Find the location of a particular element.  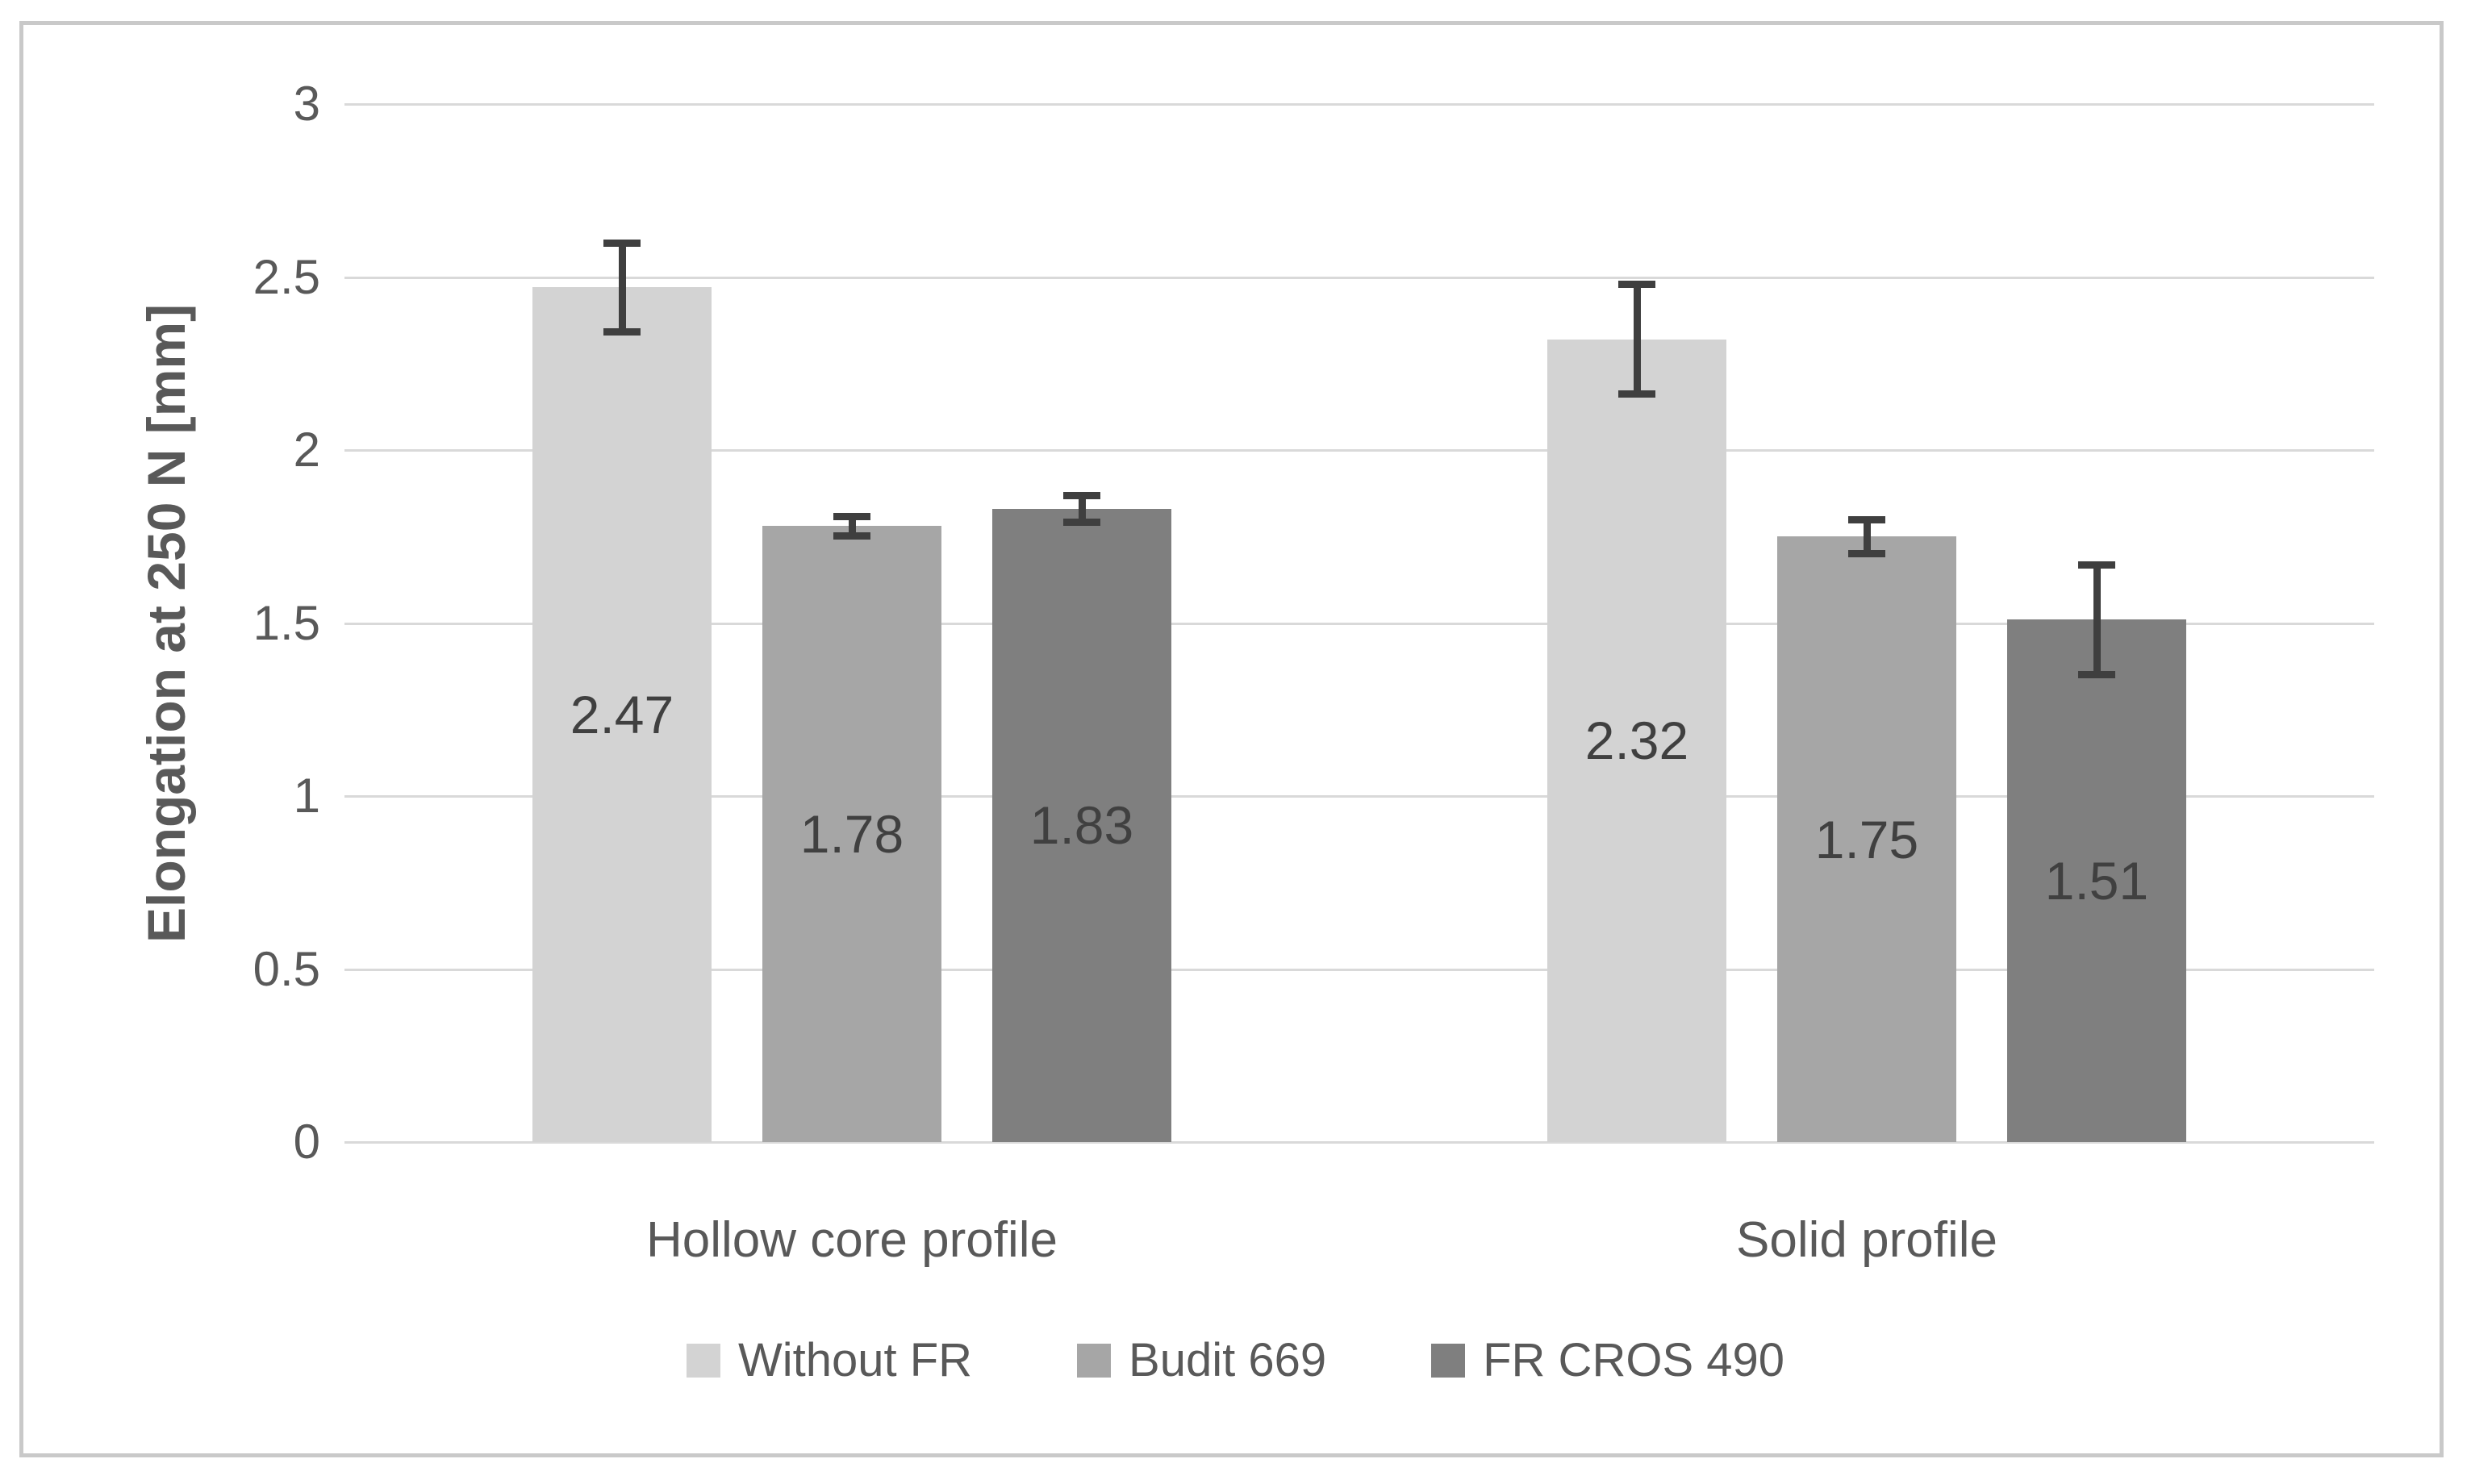

y-tick-label: 0.5 is located at coordinates (286, 968).